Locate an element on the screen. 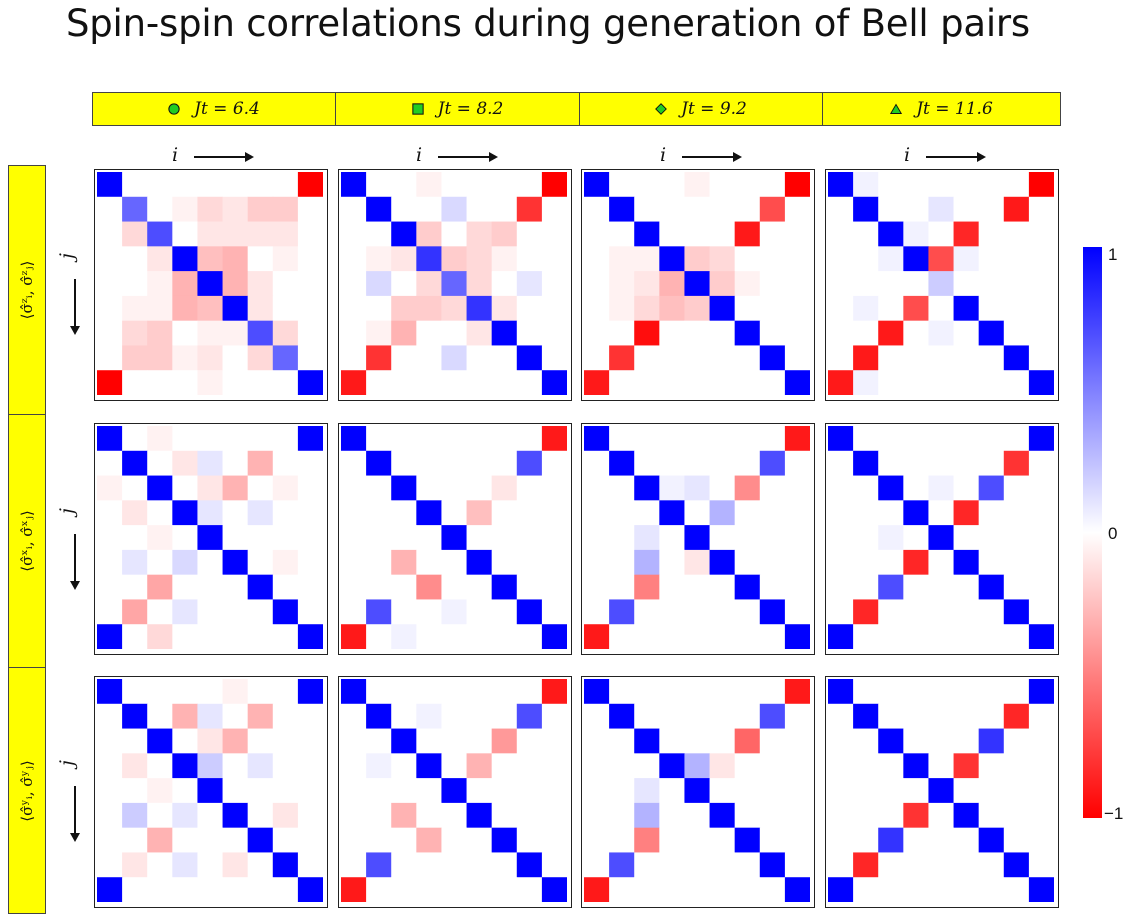 This screenshot has height=920, width=1136. right-arrow-icon is located at coordinates (712, 157).